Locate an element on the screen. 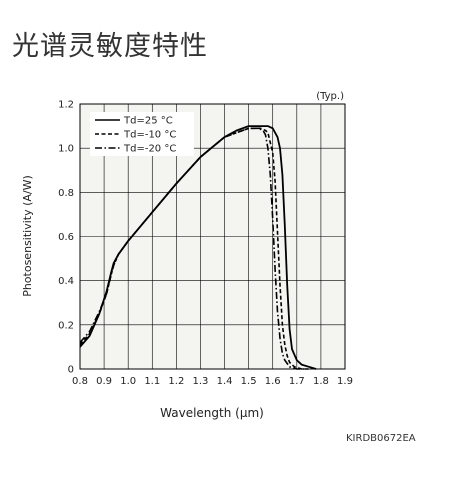 This screenshot has width=454, height=480. y-tick-label: 0.8 is located at coordinates (66, 193).